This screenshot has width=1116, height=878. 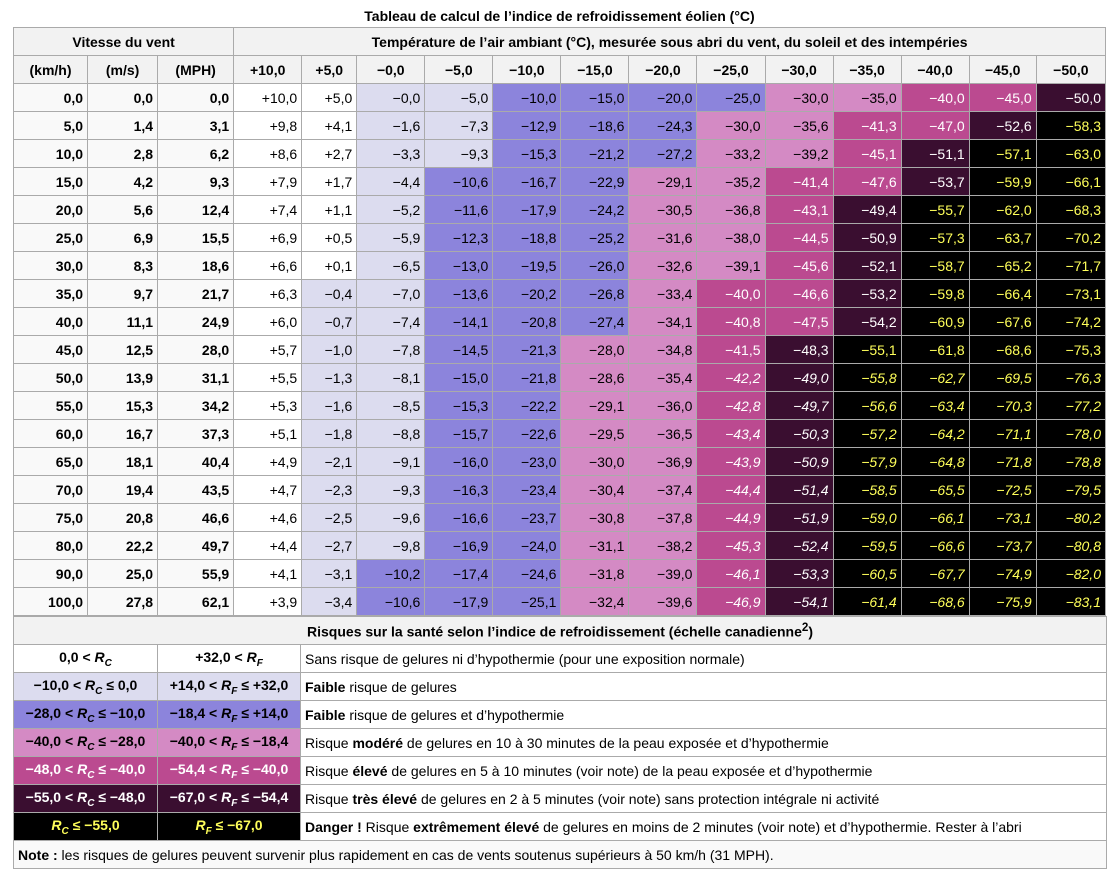 What do you see at coordinates (595, 265) in the screenshot?
I see `windchill-cell: −26,0` at bounding box center [595, 265].